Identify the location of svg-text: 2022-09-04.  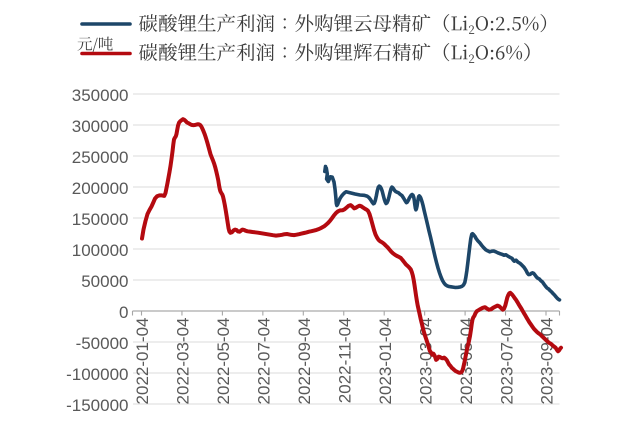
(304, 361).